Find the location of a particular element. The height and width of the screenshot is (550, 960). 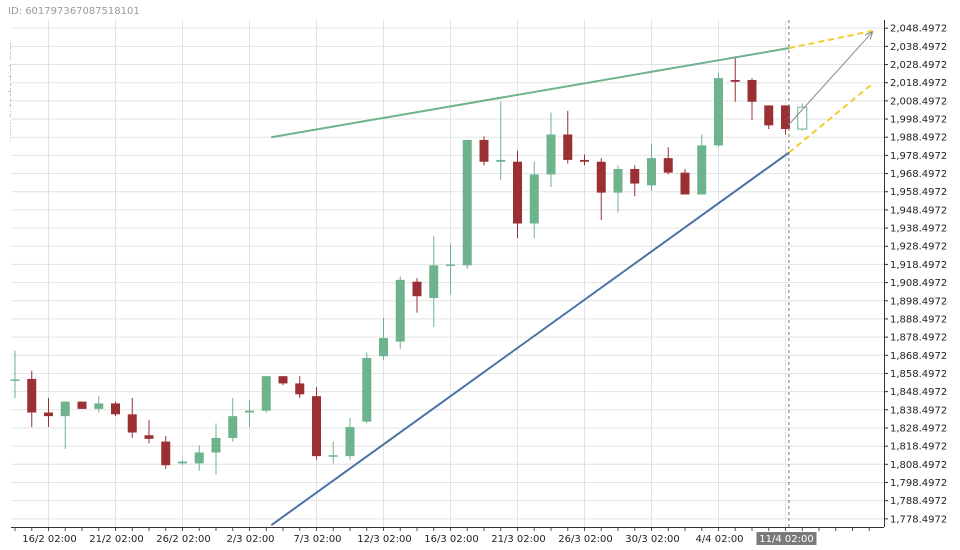

x-tick-label: 26/2 02:00 is located at coordinates (183, 539).